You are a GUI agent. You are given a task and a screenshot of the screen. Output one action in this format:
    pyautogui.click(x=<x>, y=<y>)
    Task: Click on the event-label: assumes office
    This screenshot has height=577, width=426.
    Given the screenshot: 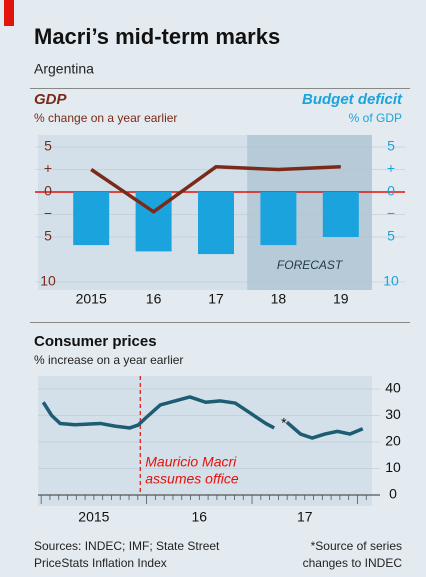 What is the action you would take?
    pyautogui.click(x=192, y=479)
    